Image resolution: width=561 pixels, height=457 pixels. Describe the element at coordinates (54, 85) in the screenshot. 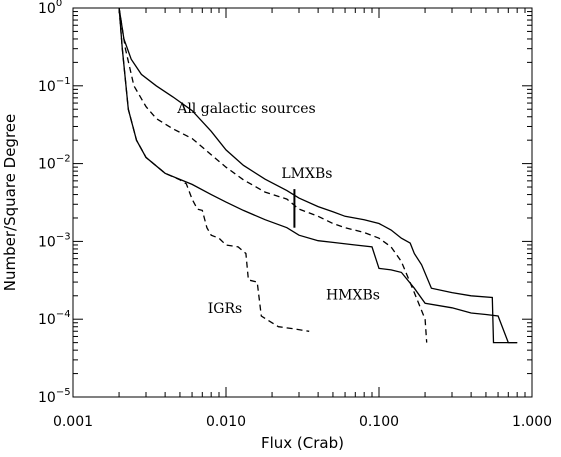

I see `y-tick-label: 10⁻¹` at that location.